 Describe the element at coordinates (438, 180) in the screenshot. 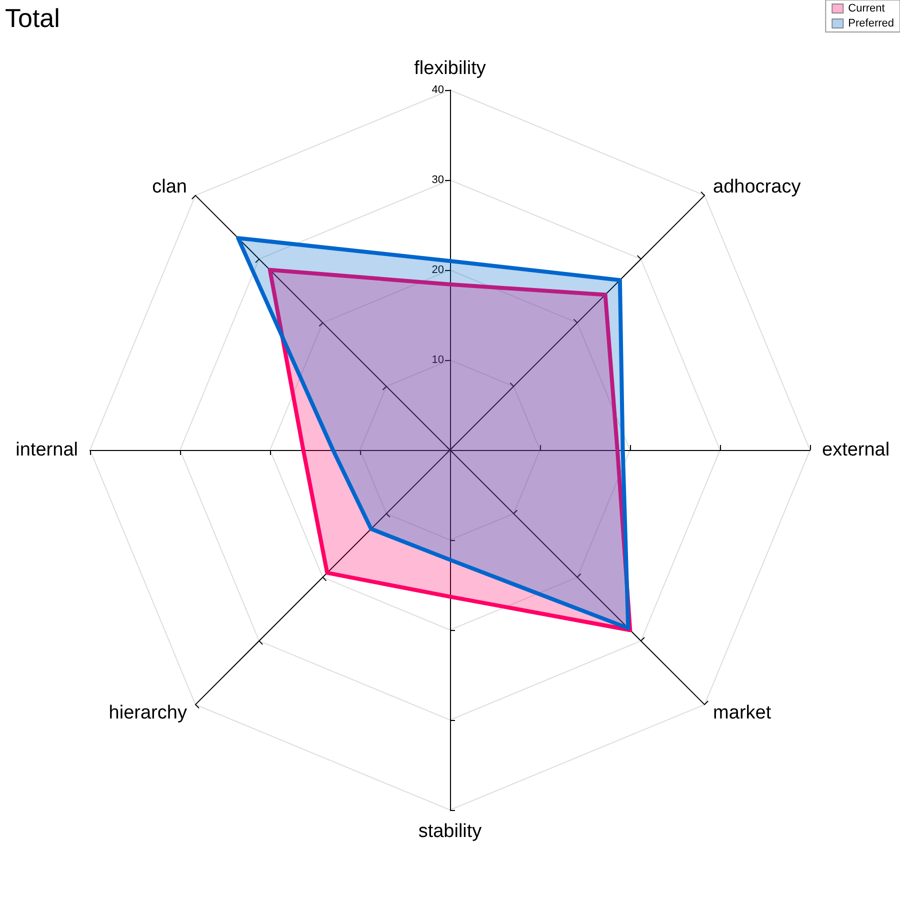

I see `y-tick-label: 30` at that location.